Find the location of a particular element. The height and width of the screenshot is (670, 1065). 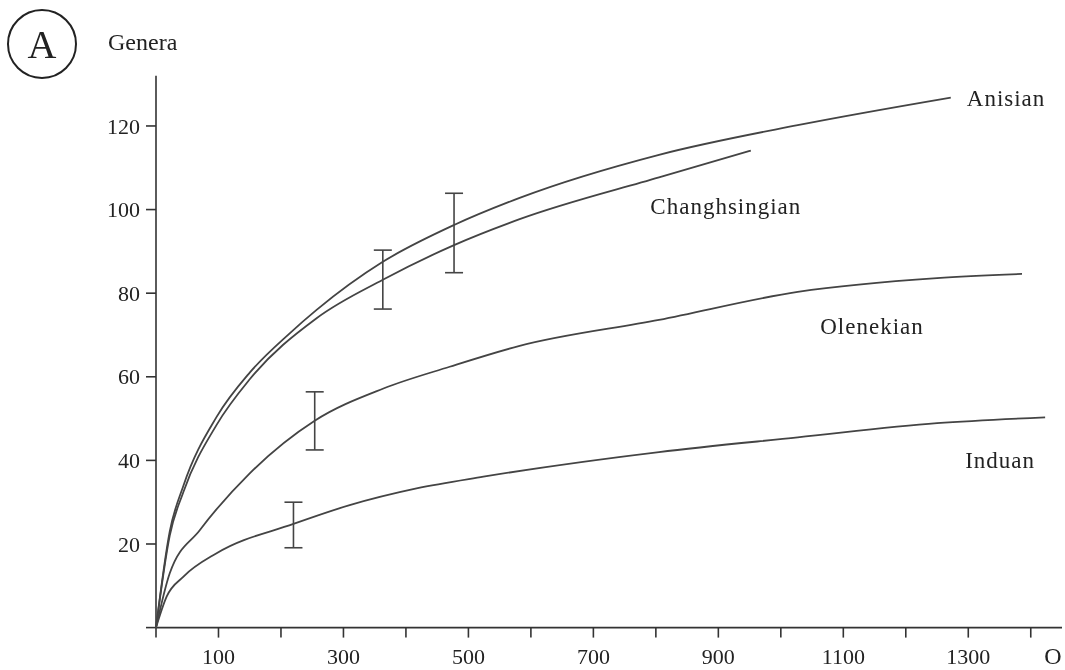

series-label: Changhsingian is located at coordinates (726, 206).